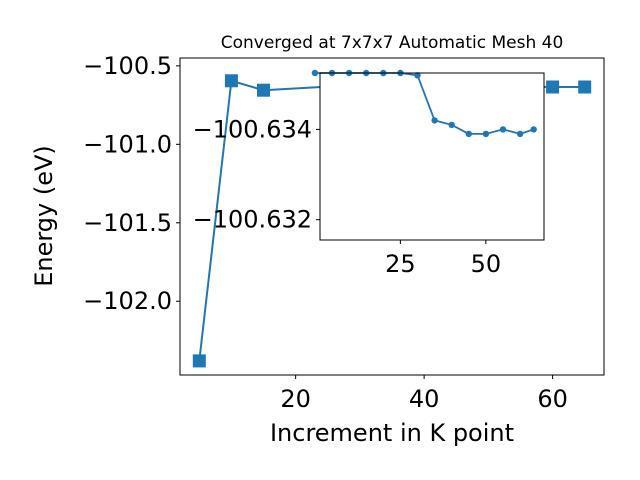 Image resolution: width=640 pixels, height=480 pixels. I want to click on inset-x-axis: 25 50, so click(443, 259).